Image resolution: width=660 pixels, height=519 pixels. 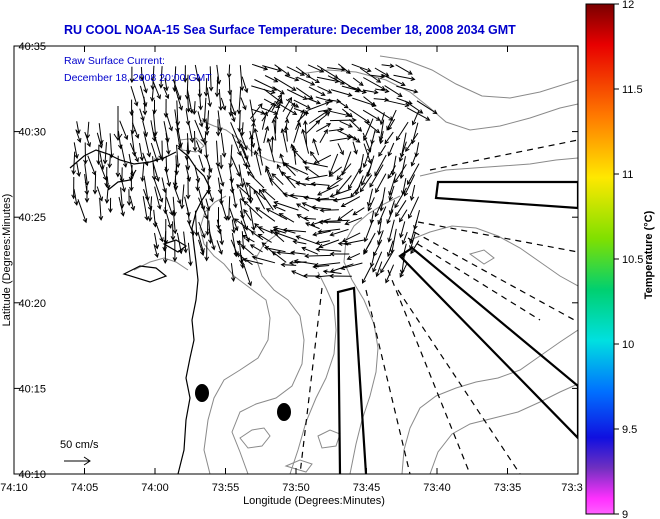 I want to click on colorbar-ticks, so click(x=616, y=259).